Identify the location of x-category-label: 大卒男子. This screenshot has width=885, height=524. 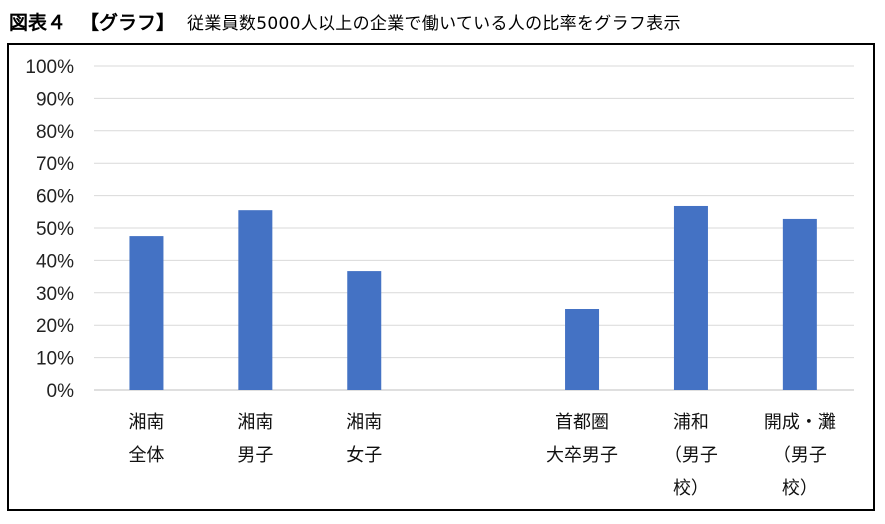
(582, 455).